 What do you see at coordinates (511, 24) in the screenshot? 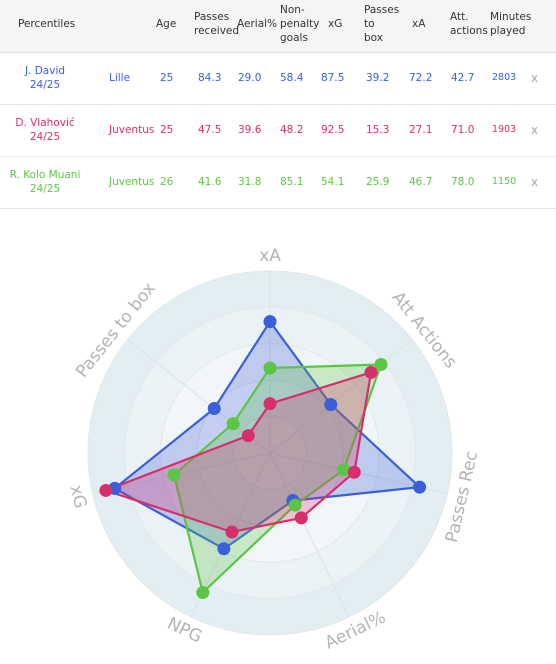
I see `header-minutes: Minutes played` at bounding box center [511, 24].